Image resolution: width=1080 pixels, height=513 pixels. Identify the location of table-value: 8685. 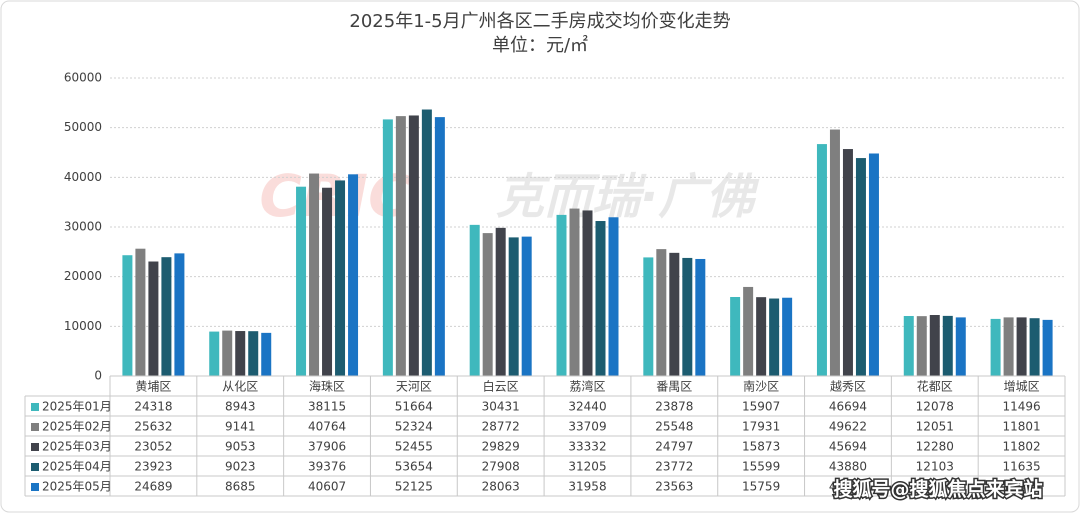
(240, 487).